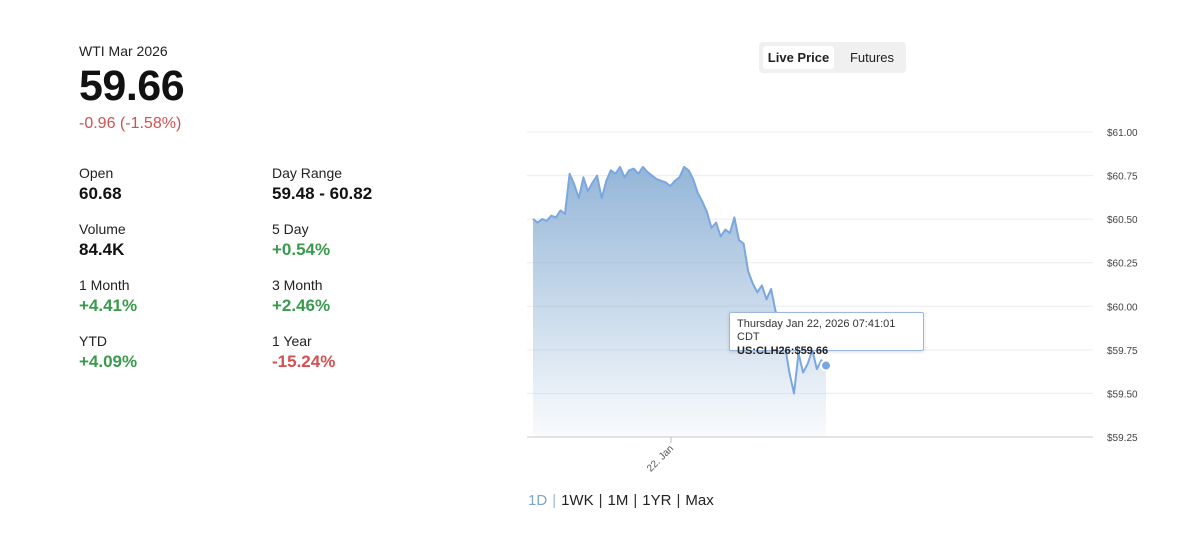  Describe the element at coordinates (301, 305) in the screenshot. I see `stat-value: +2.46%` at that location.